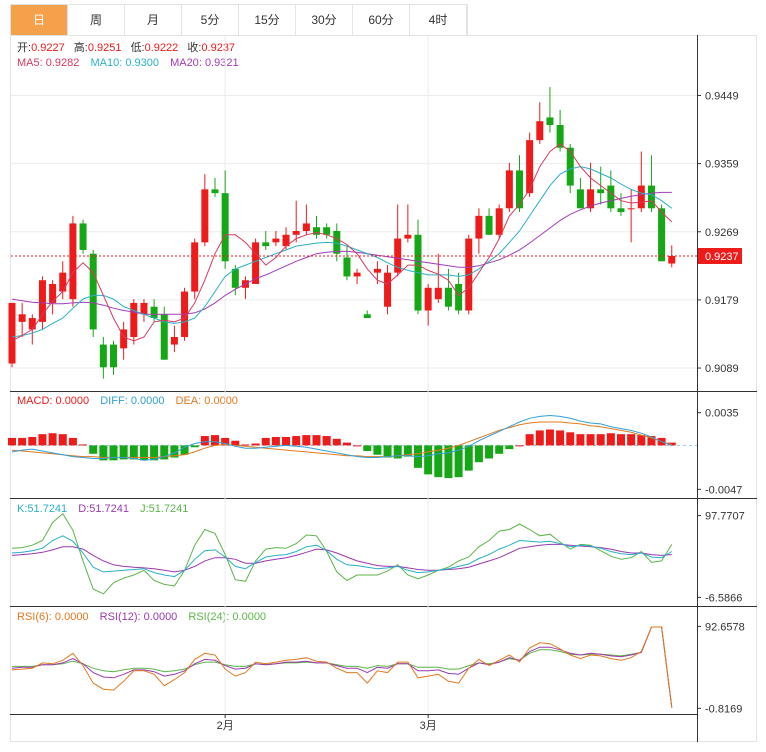  I want to click on d-legend-item: D:51.7241, so click(103, 509).